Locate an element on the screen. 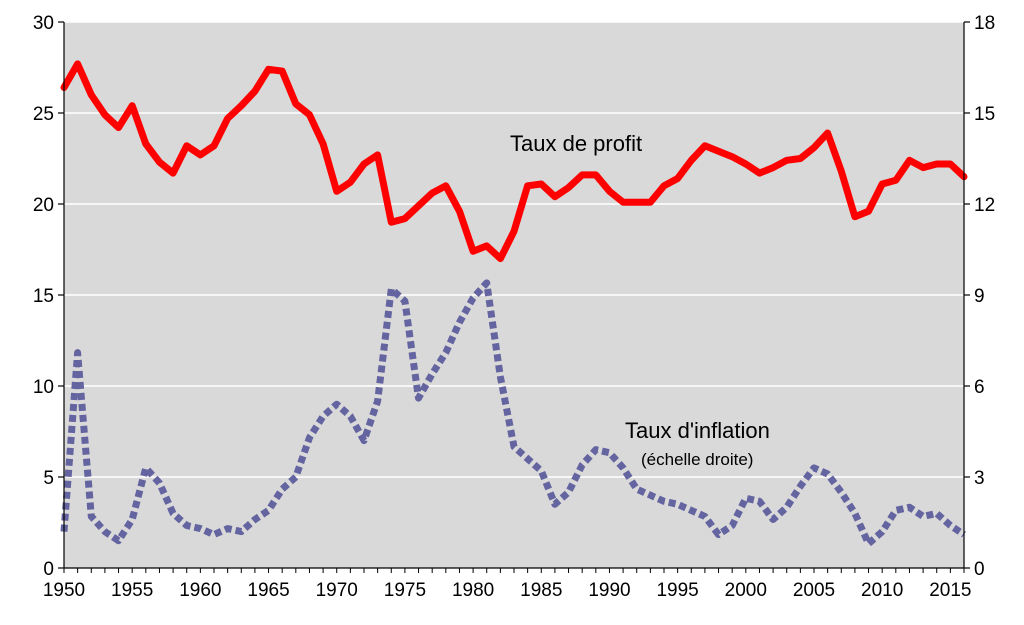  right-tick-label: 12 is located at coordinates (984, 205).